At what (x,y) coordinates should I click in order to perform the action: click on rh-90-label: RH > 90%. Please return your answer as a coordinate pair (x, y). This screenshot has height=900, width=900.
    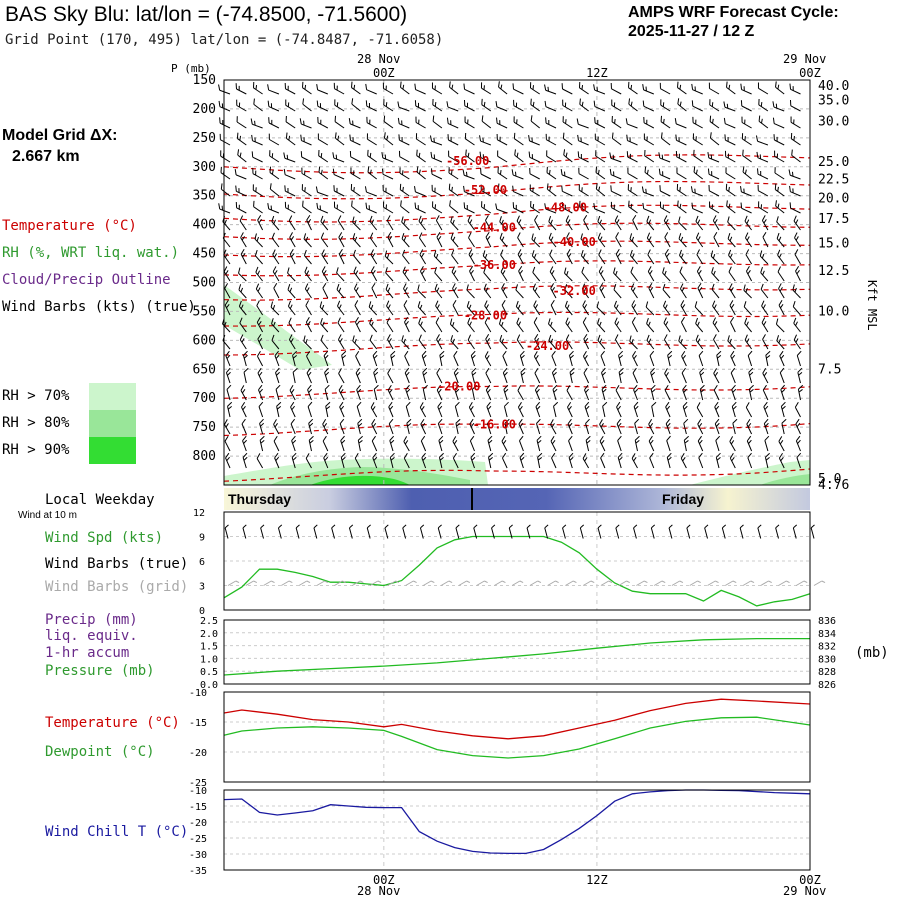
    Looking at the image, I should click on (36, 450).